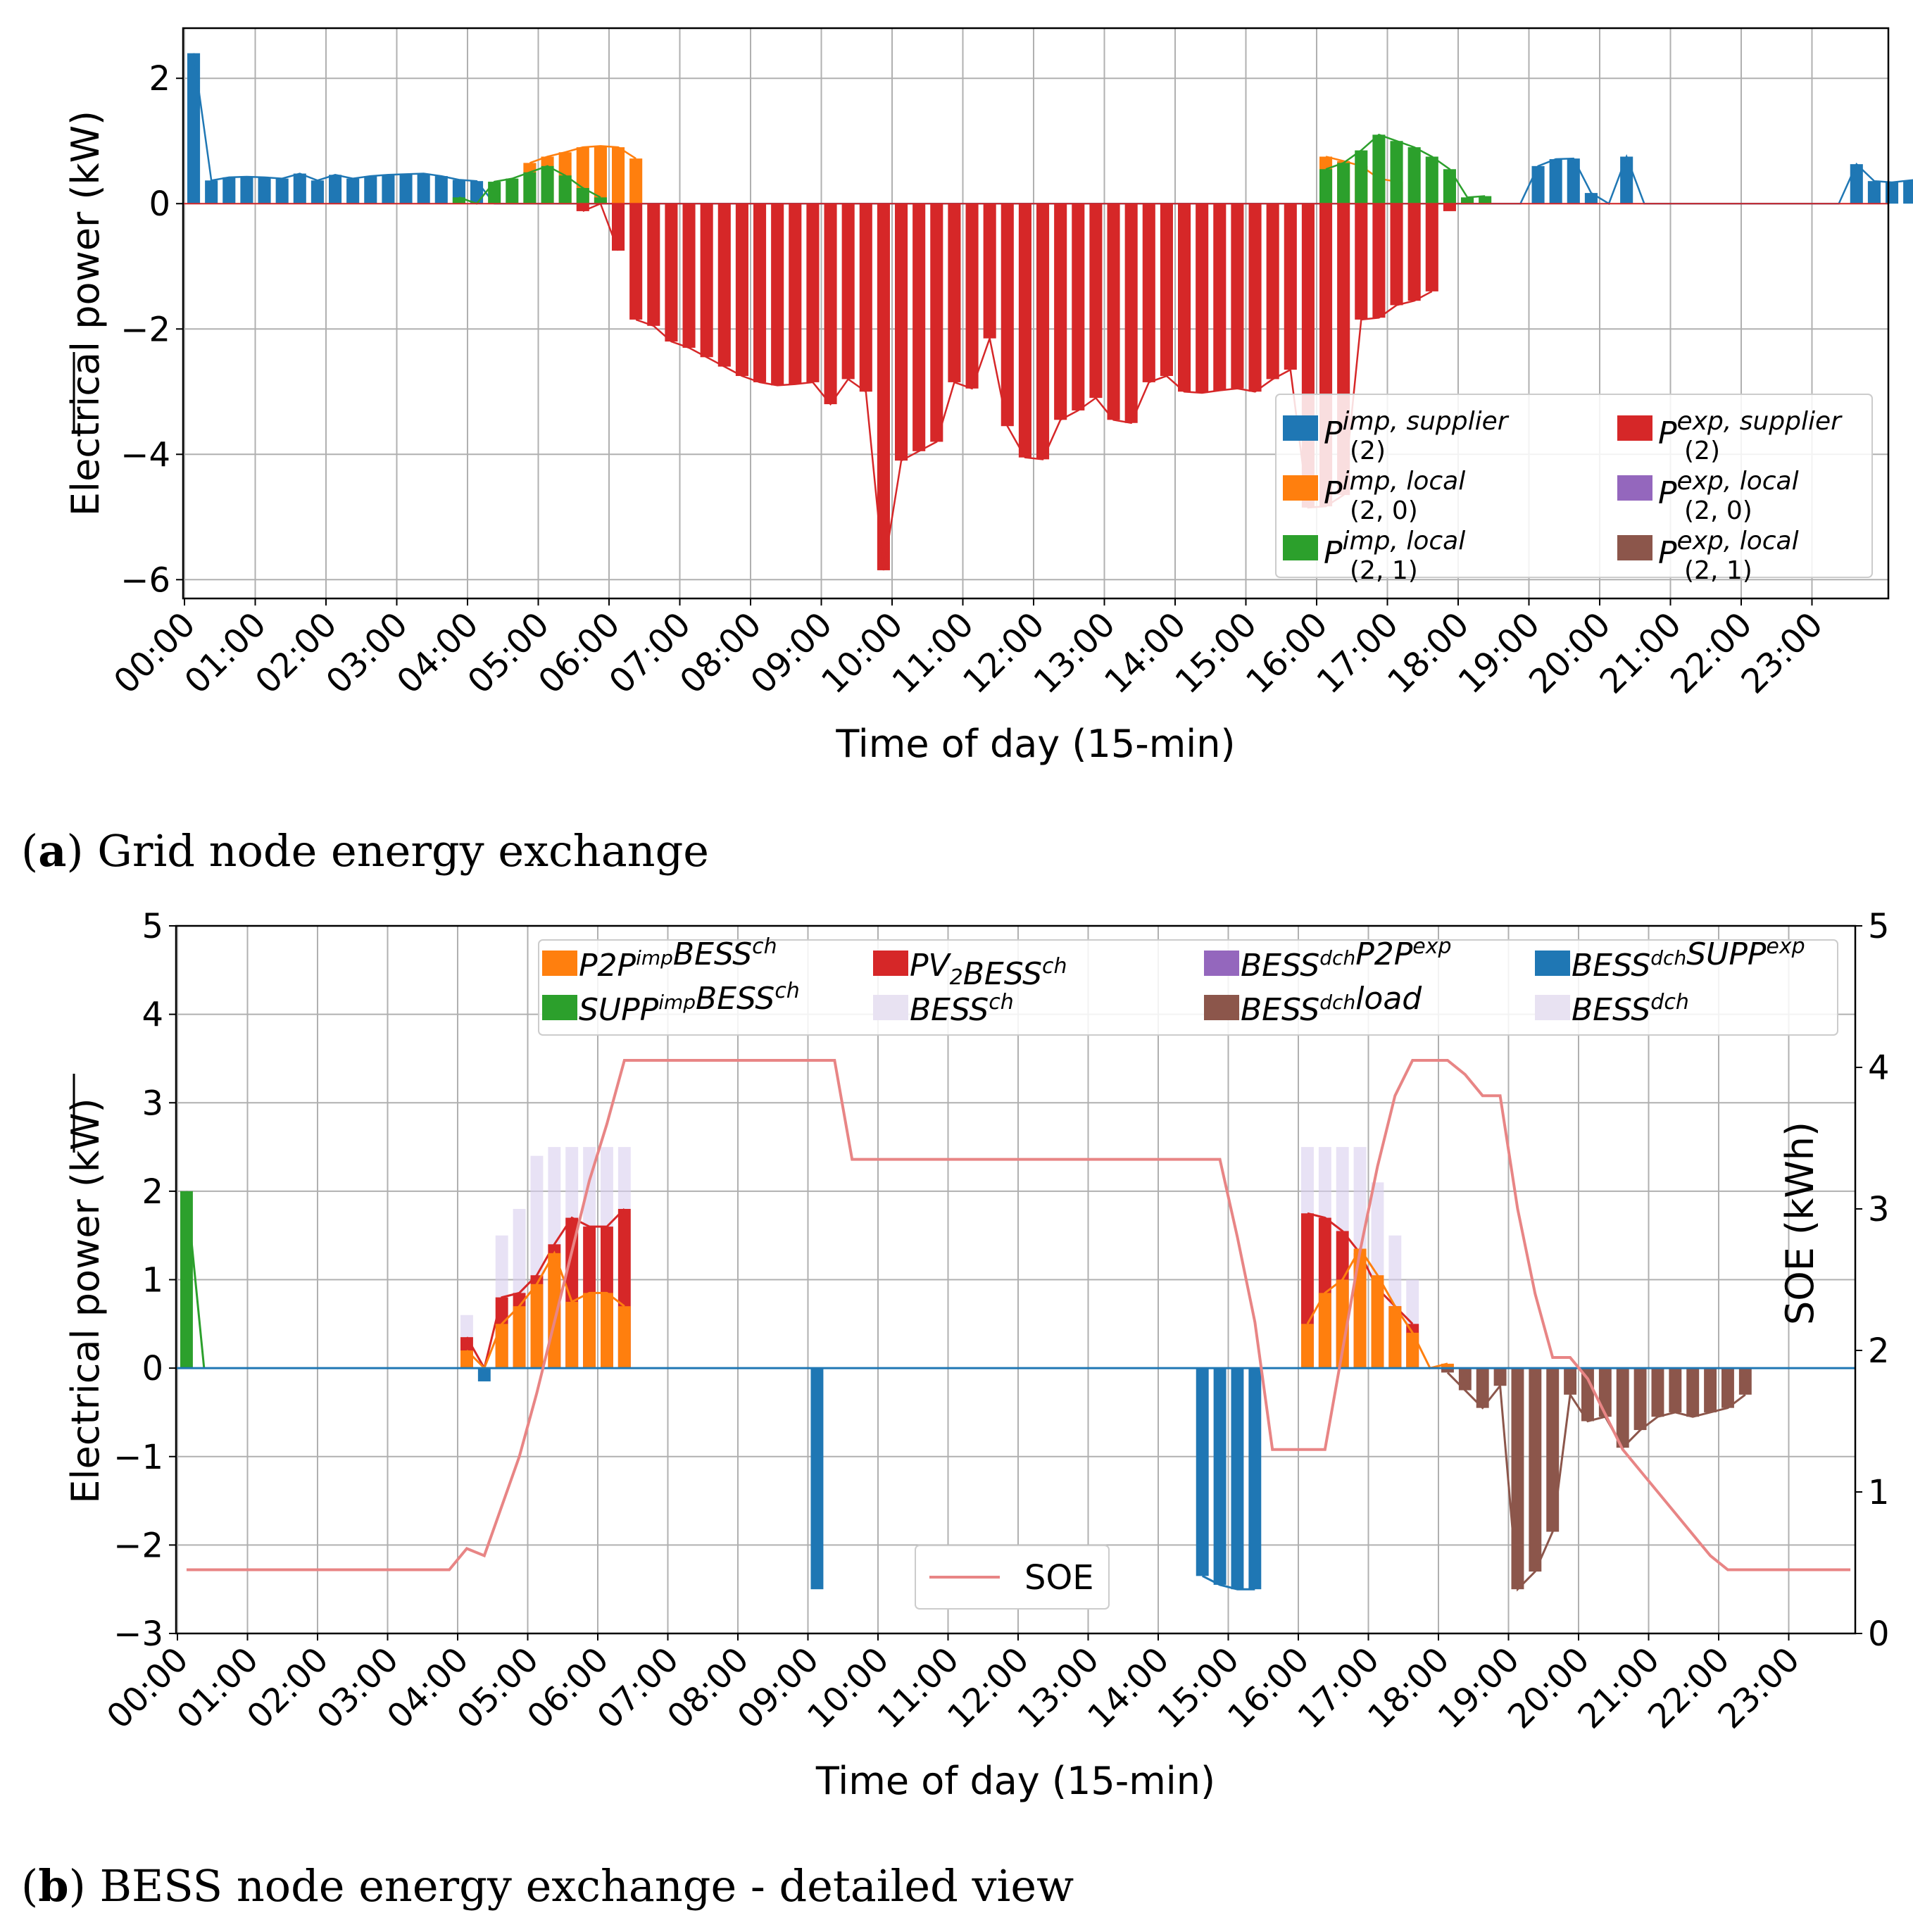  I want to click on bar-imp-local-20-line, so click(582, 154).